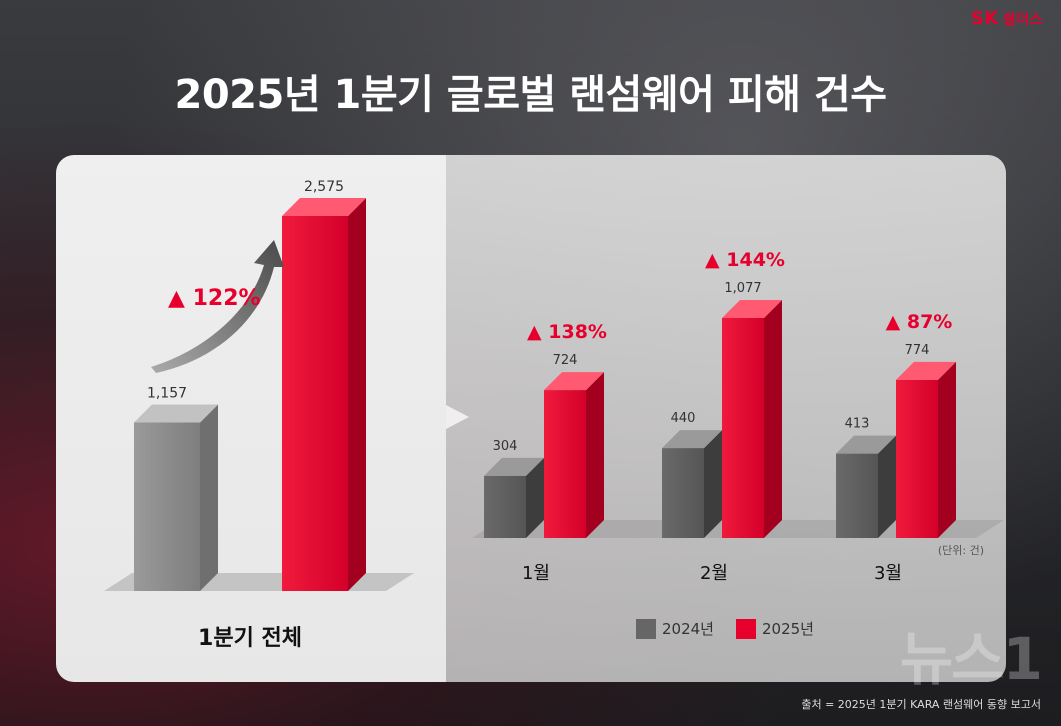 Image resolution: width=1061 pixels, height=726 pixels. I want to click on bar-1-2025, so click(565, 464).